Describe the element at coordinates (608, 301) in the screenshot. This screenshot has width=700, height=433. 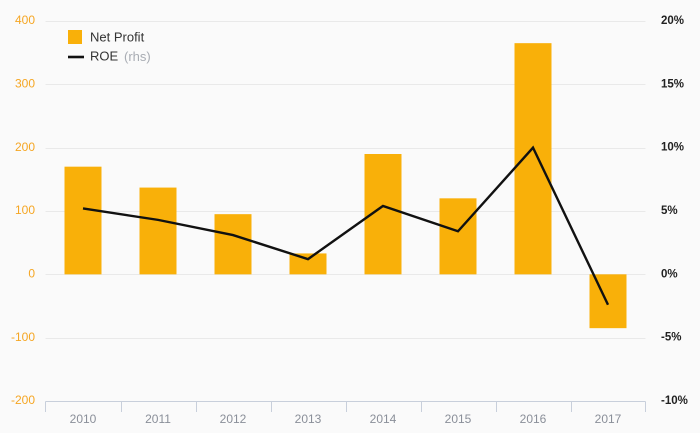
I see `bar-2017` at that location.